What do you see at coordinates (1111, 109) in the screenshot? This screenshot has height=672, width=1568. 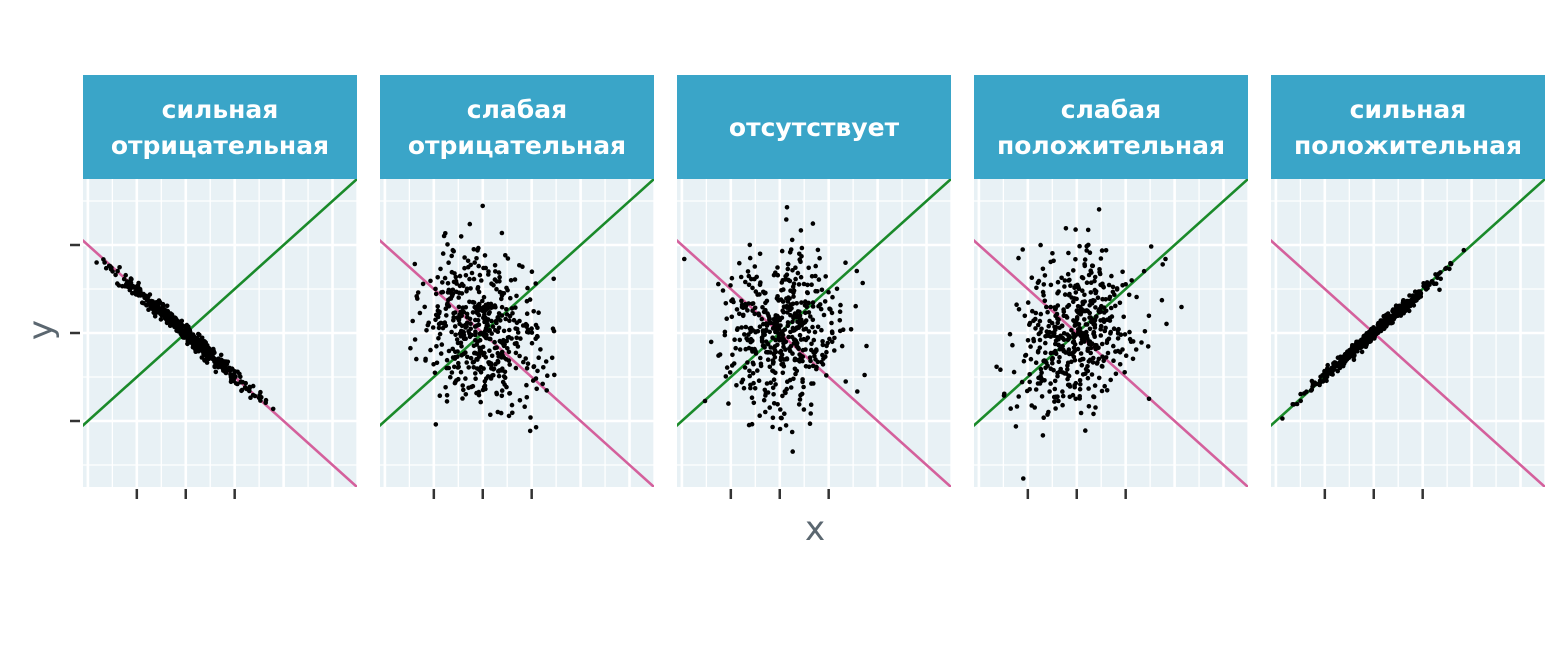 I see `facet-strip-label: слабая` at bounding box center [1111, 109].